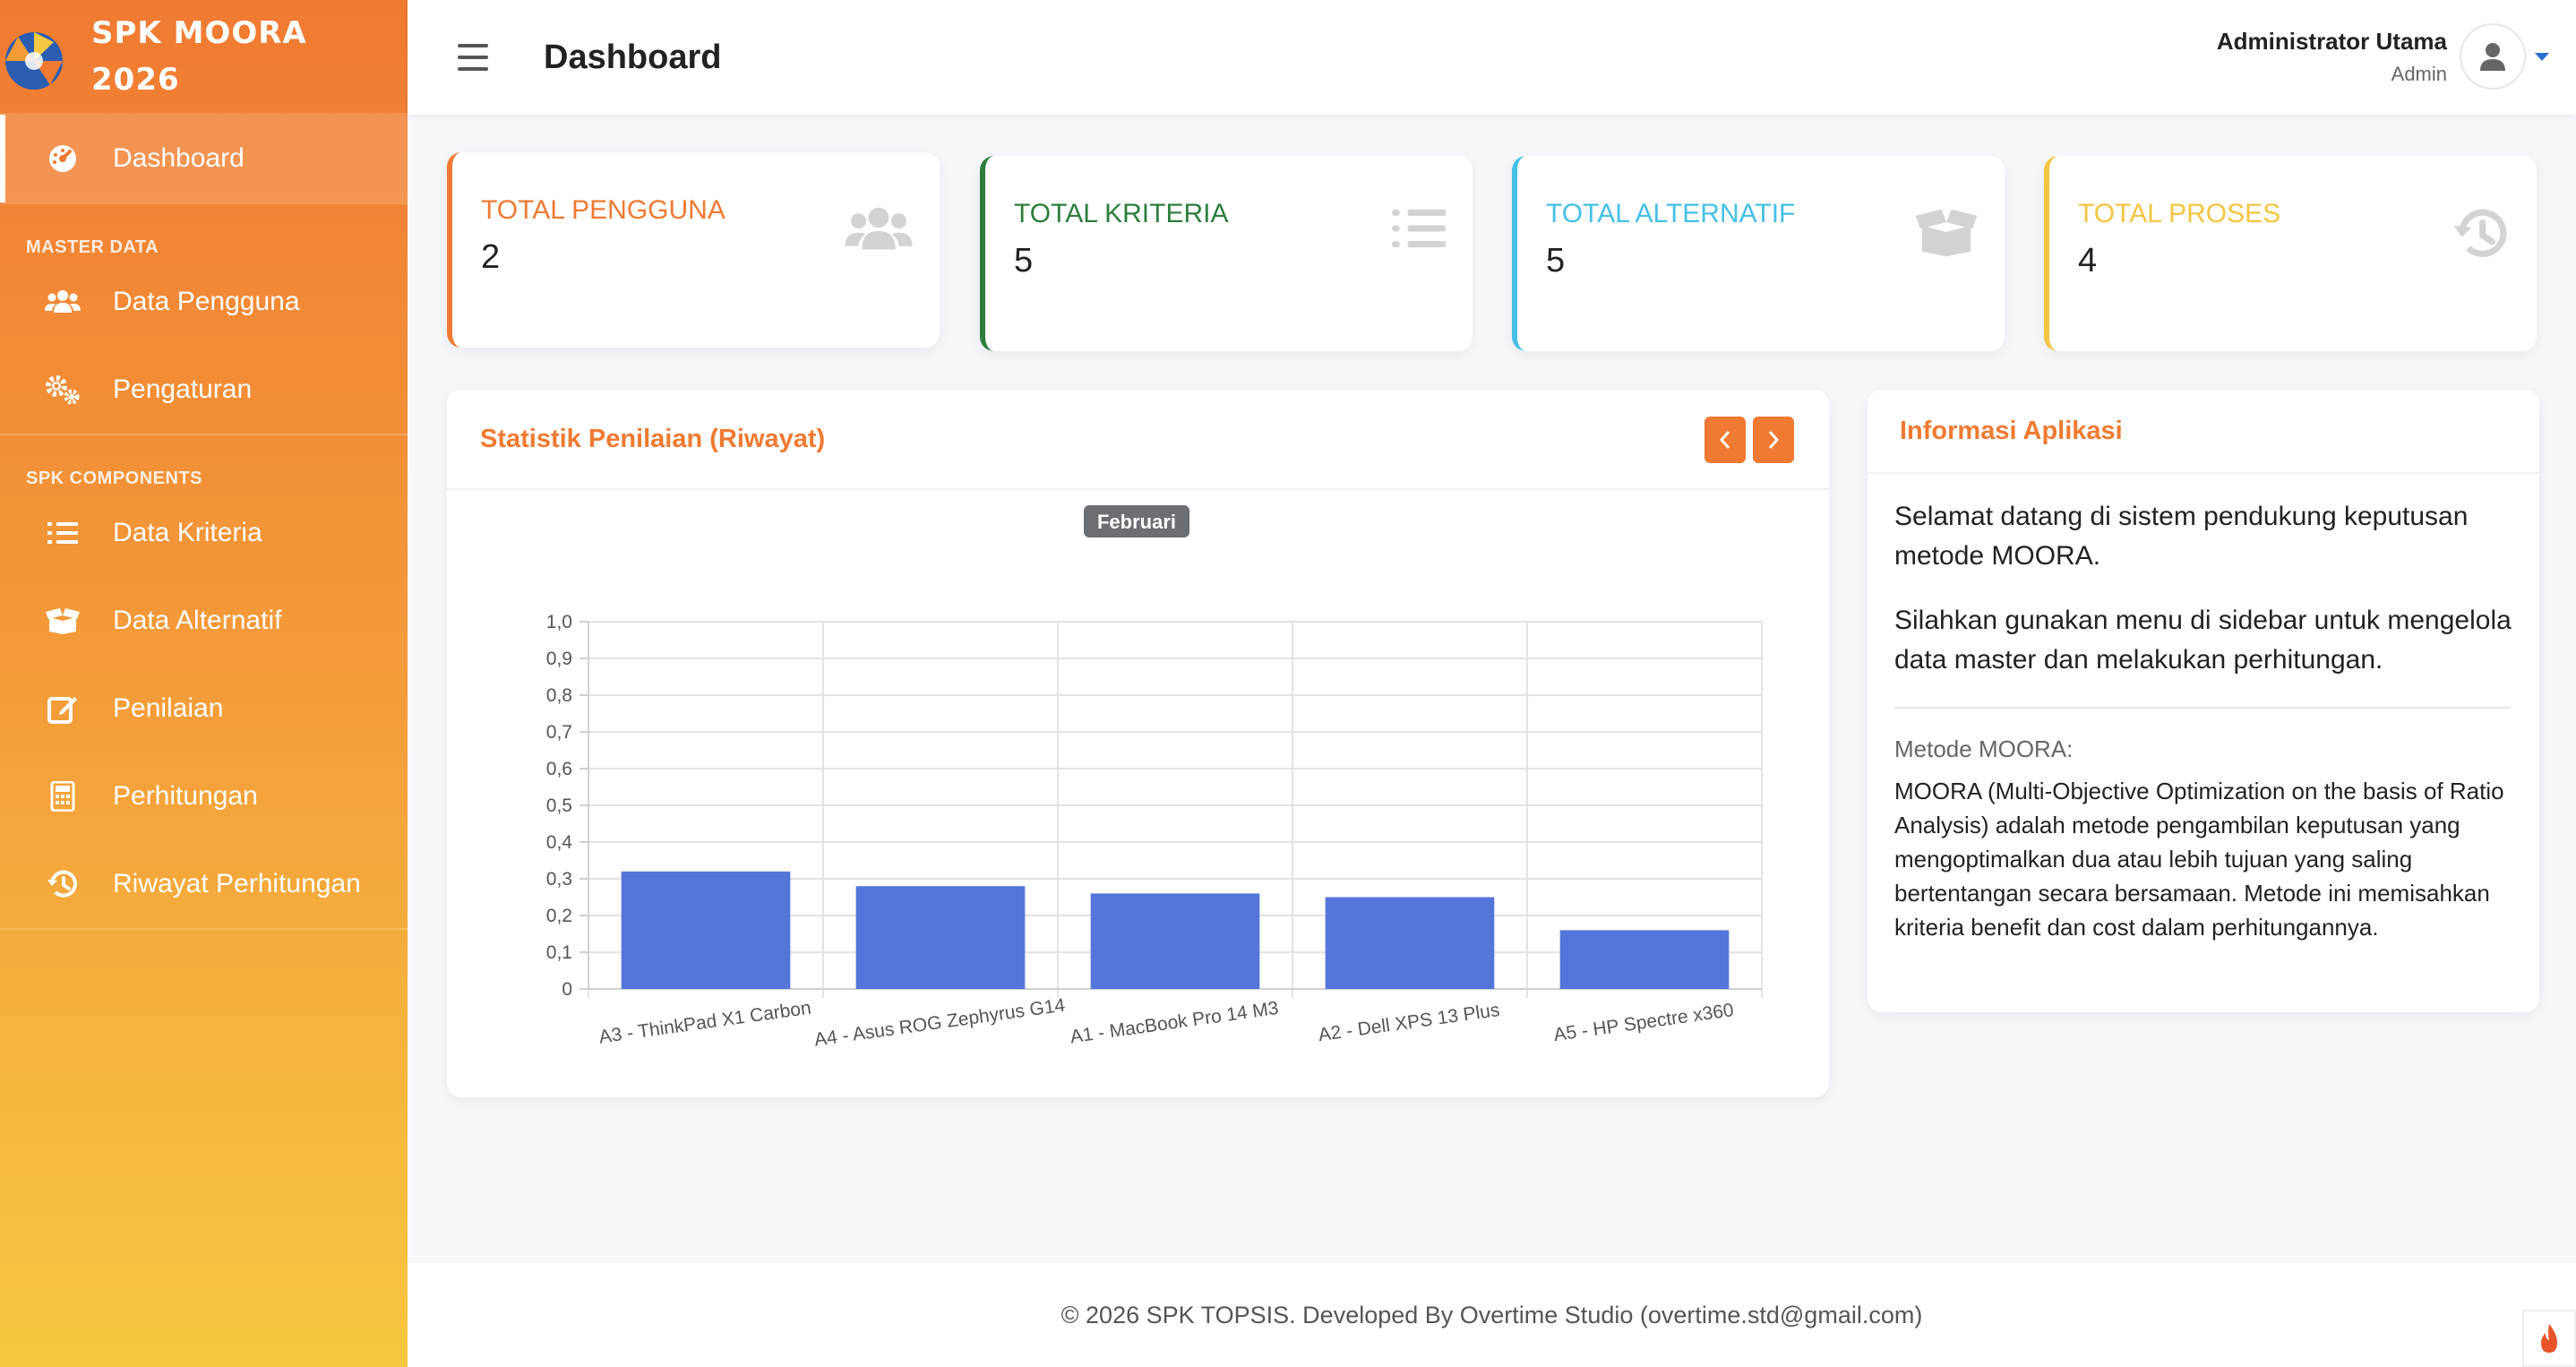  I want to click on sidebar-item-label: Riwayat Perhitungan, so click(237, 883).